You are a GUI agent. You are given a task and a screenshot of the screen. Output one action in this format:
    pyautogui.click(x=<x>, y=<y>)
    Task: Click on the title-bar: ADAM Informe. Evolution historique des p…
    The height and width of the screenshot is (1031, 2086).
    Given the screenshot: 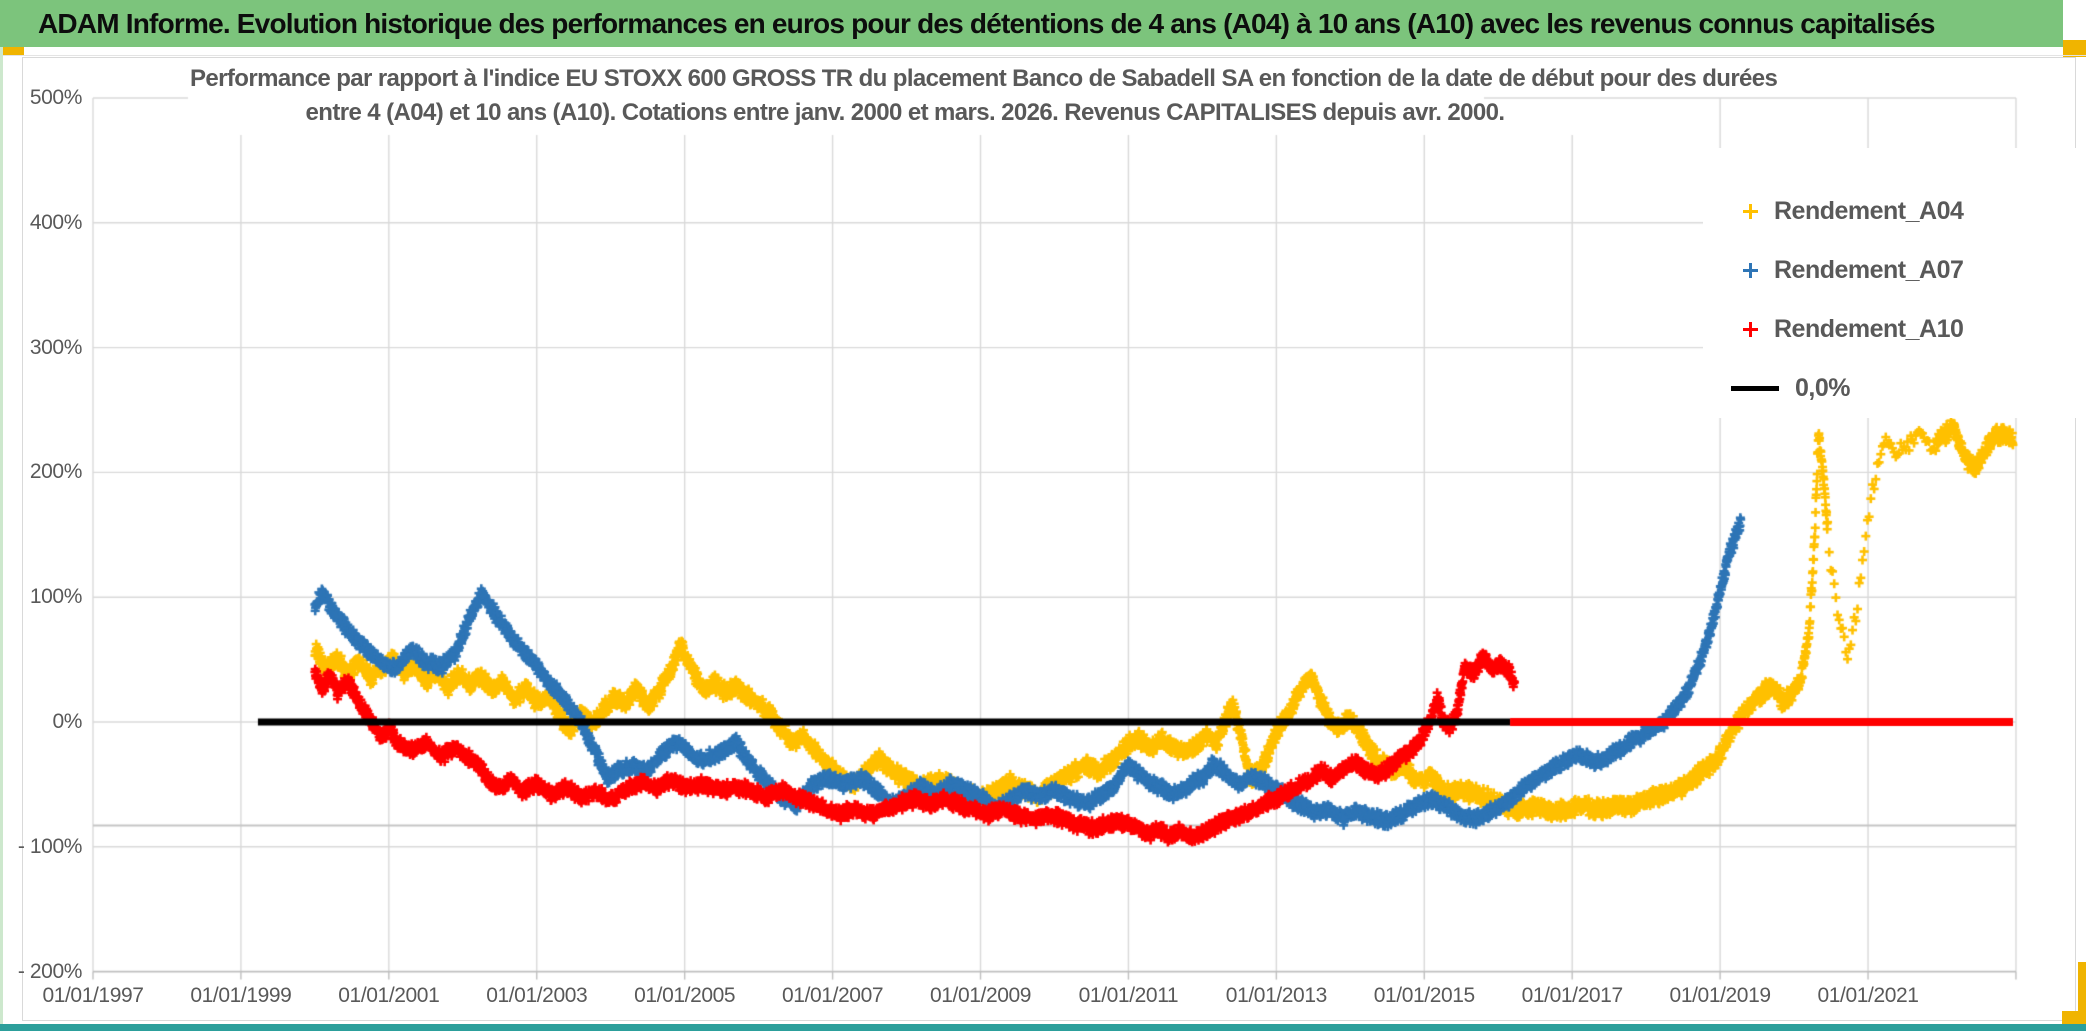 What is the action you would take?
    pyautogui.click(x=1031, y=23)
    